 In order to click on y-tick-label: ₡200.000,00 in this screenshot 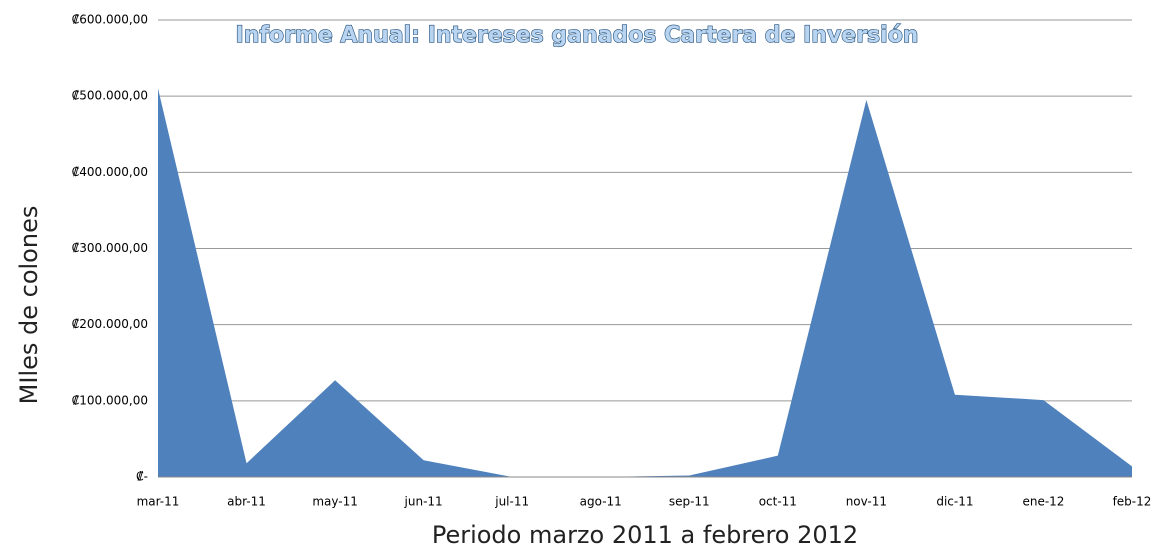, I will do `click(110, 324)`.